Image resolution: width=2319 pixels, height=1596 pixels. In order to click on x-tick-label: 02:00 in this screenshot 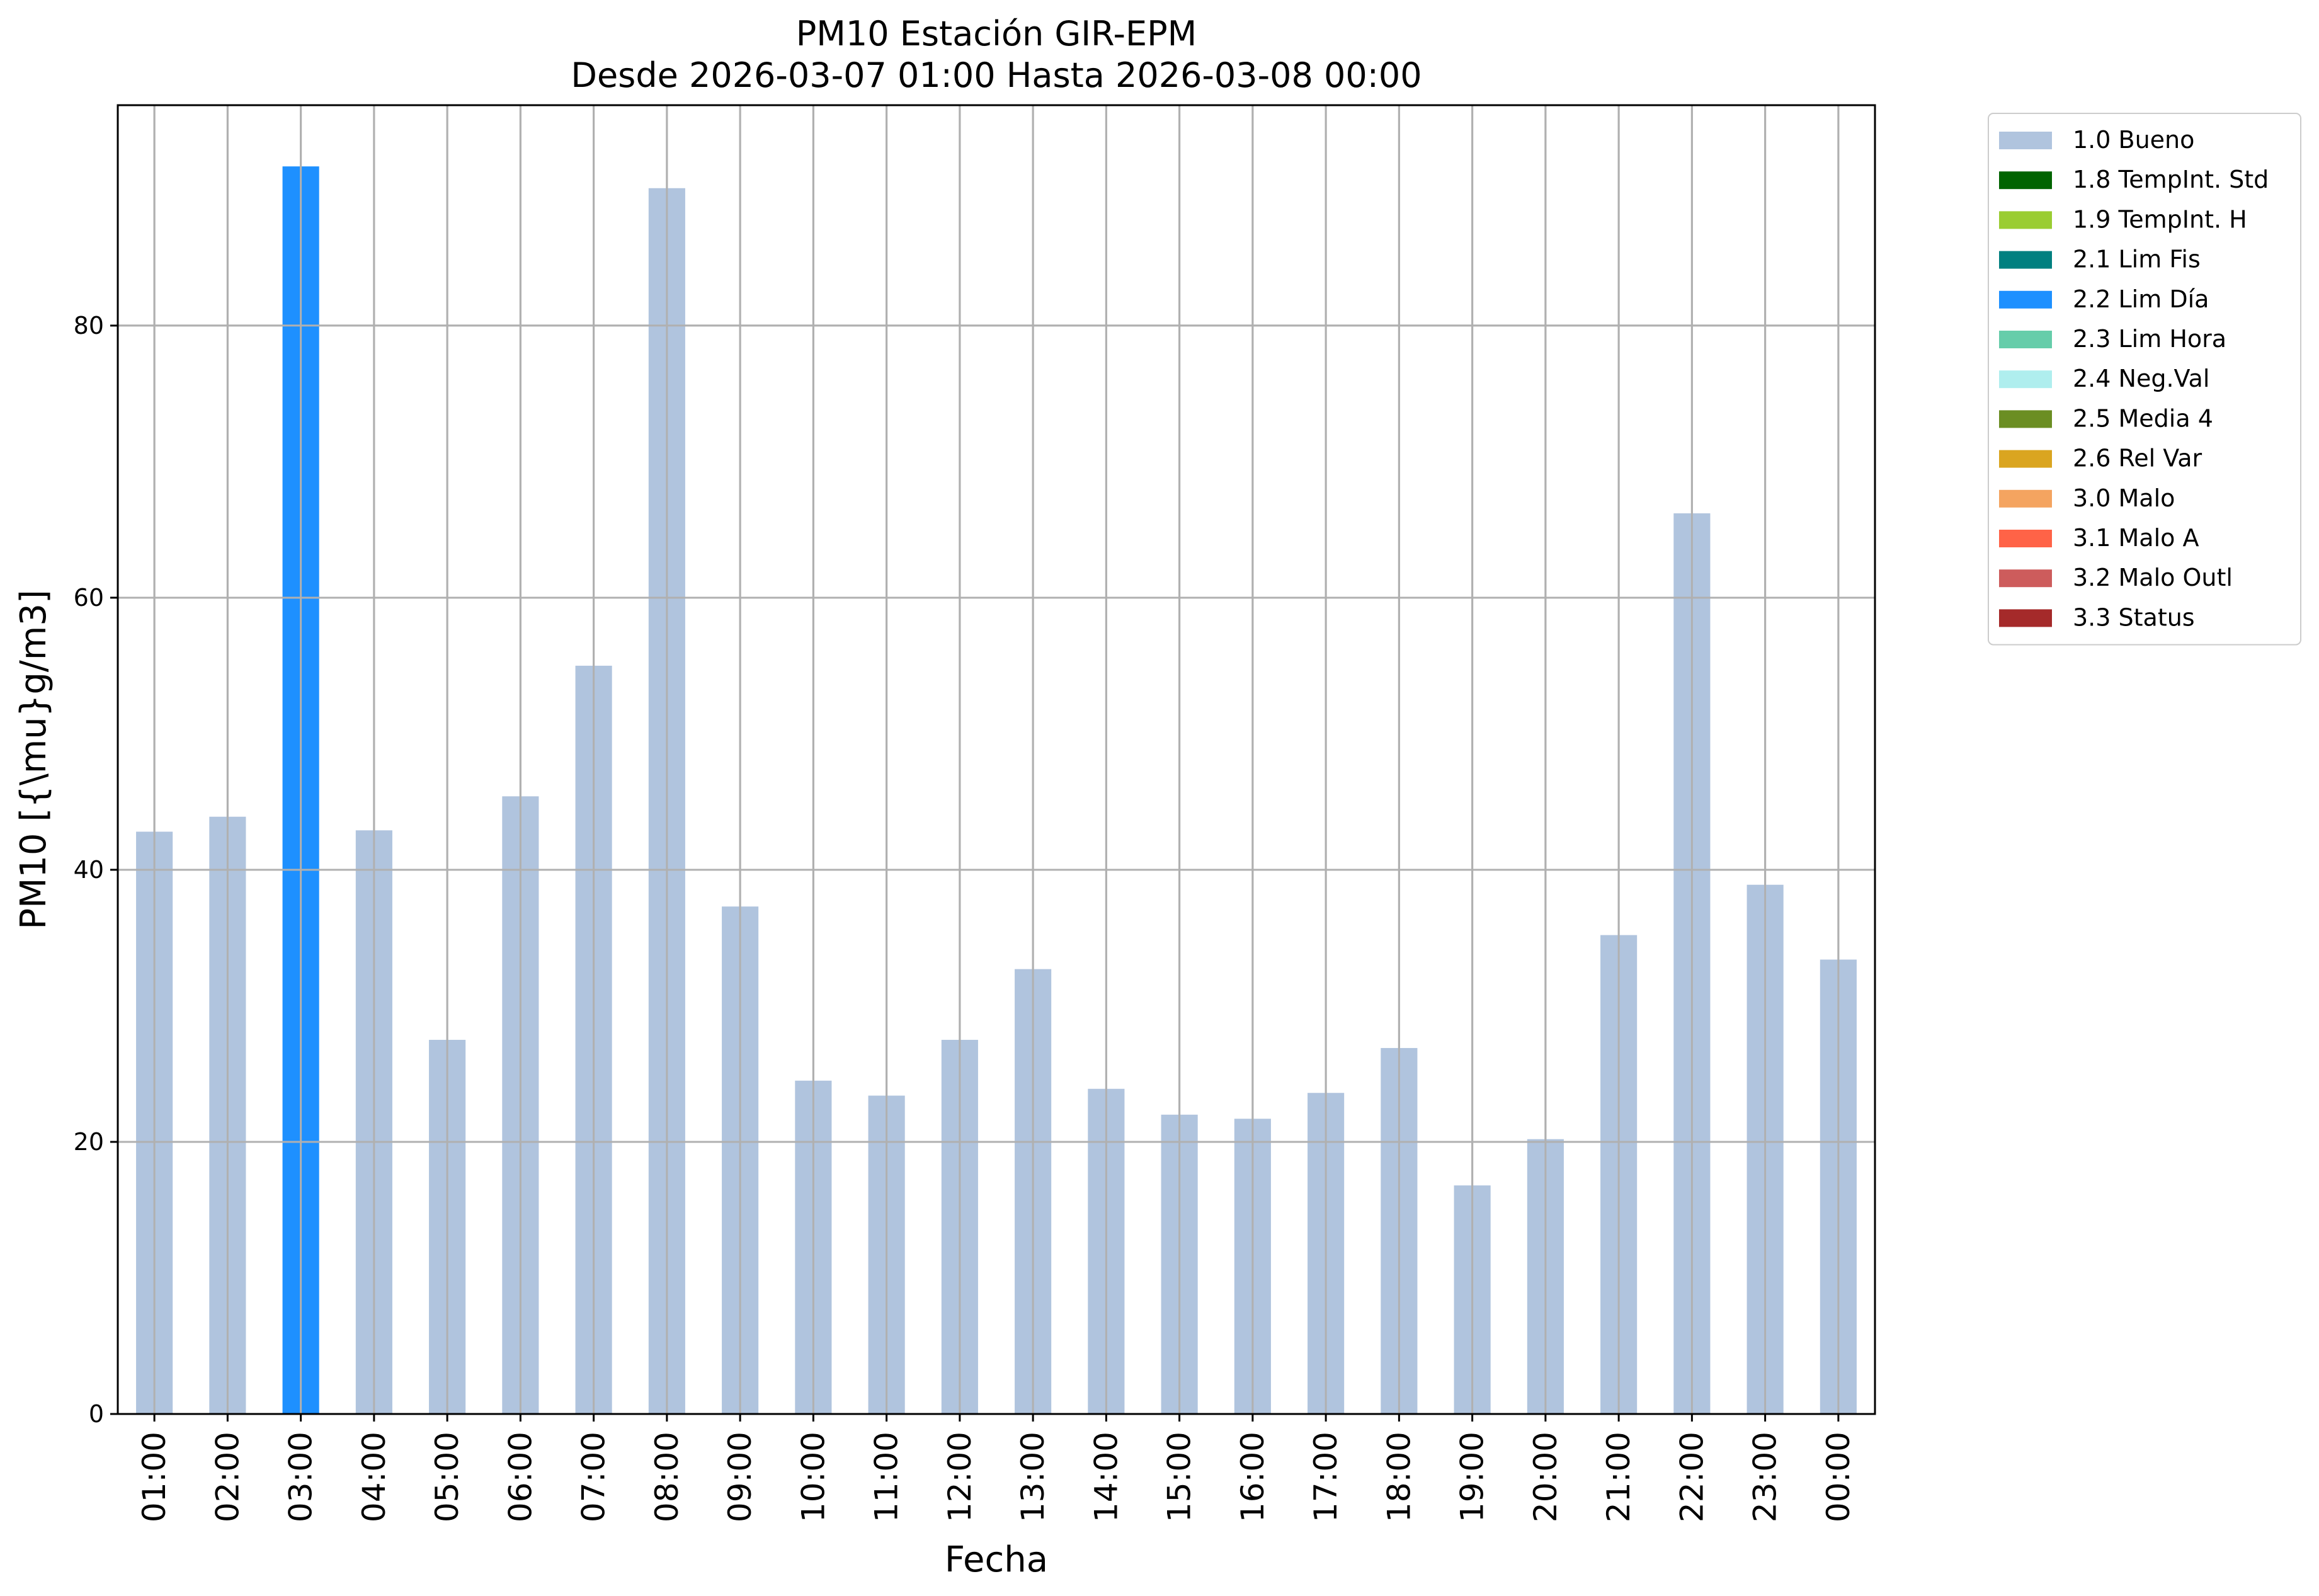, I will do `click(227, 1477)`.